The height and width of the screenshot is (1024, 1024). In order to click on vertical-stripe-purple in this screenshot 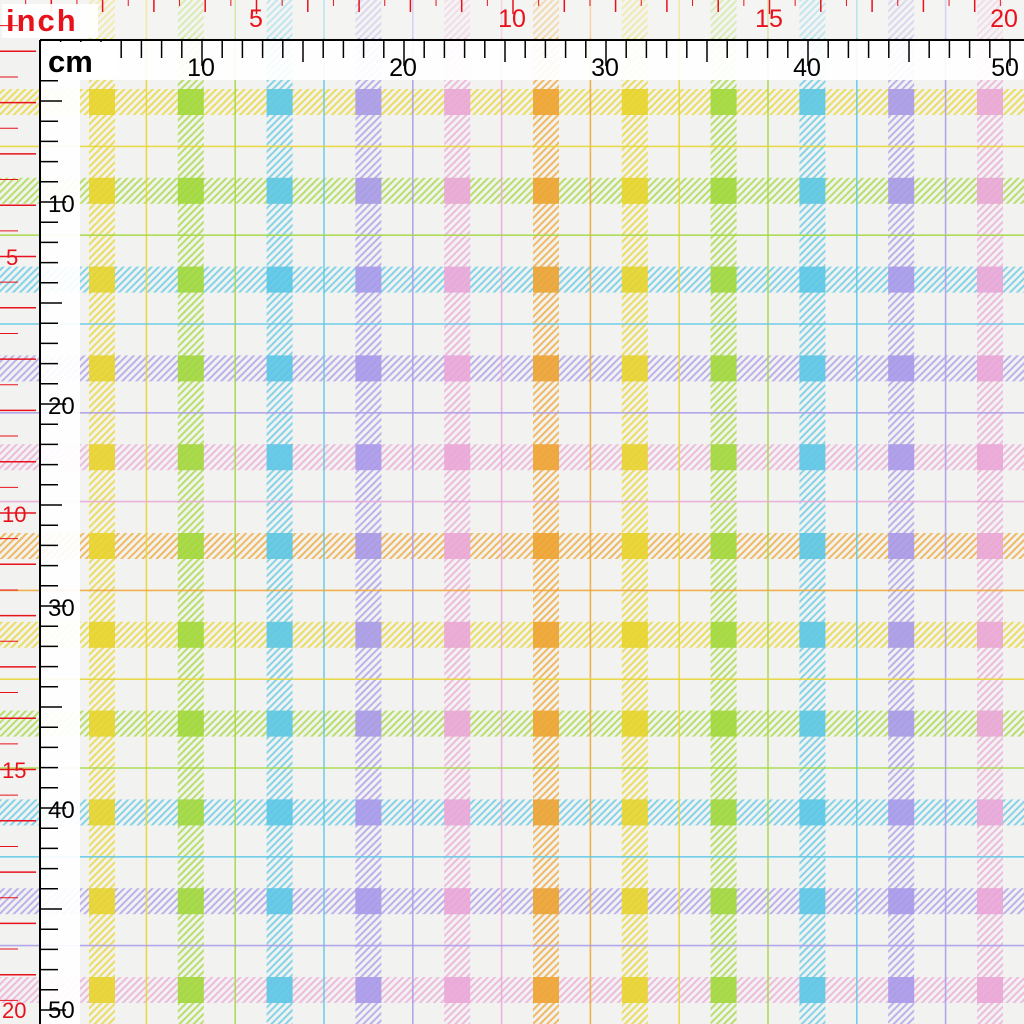, I will do `click(901, 512)`.